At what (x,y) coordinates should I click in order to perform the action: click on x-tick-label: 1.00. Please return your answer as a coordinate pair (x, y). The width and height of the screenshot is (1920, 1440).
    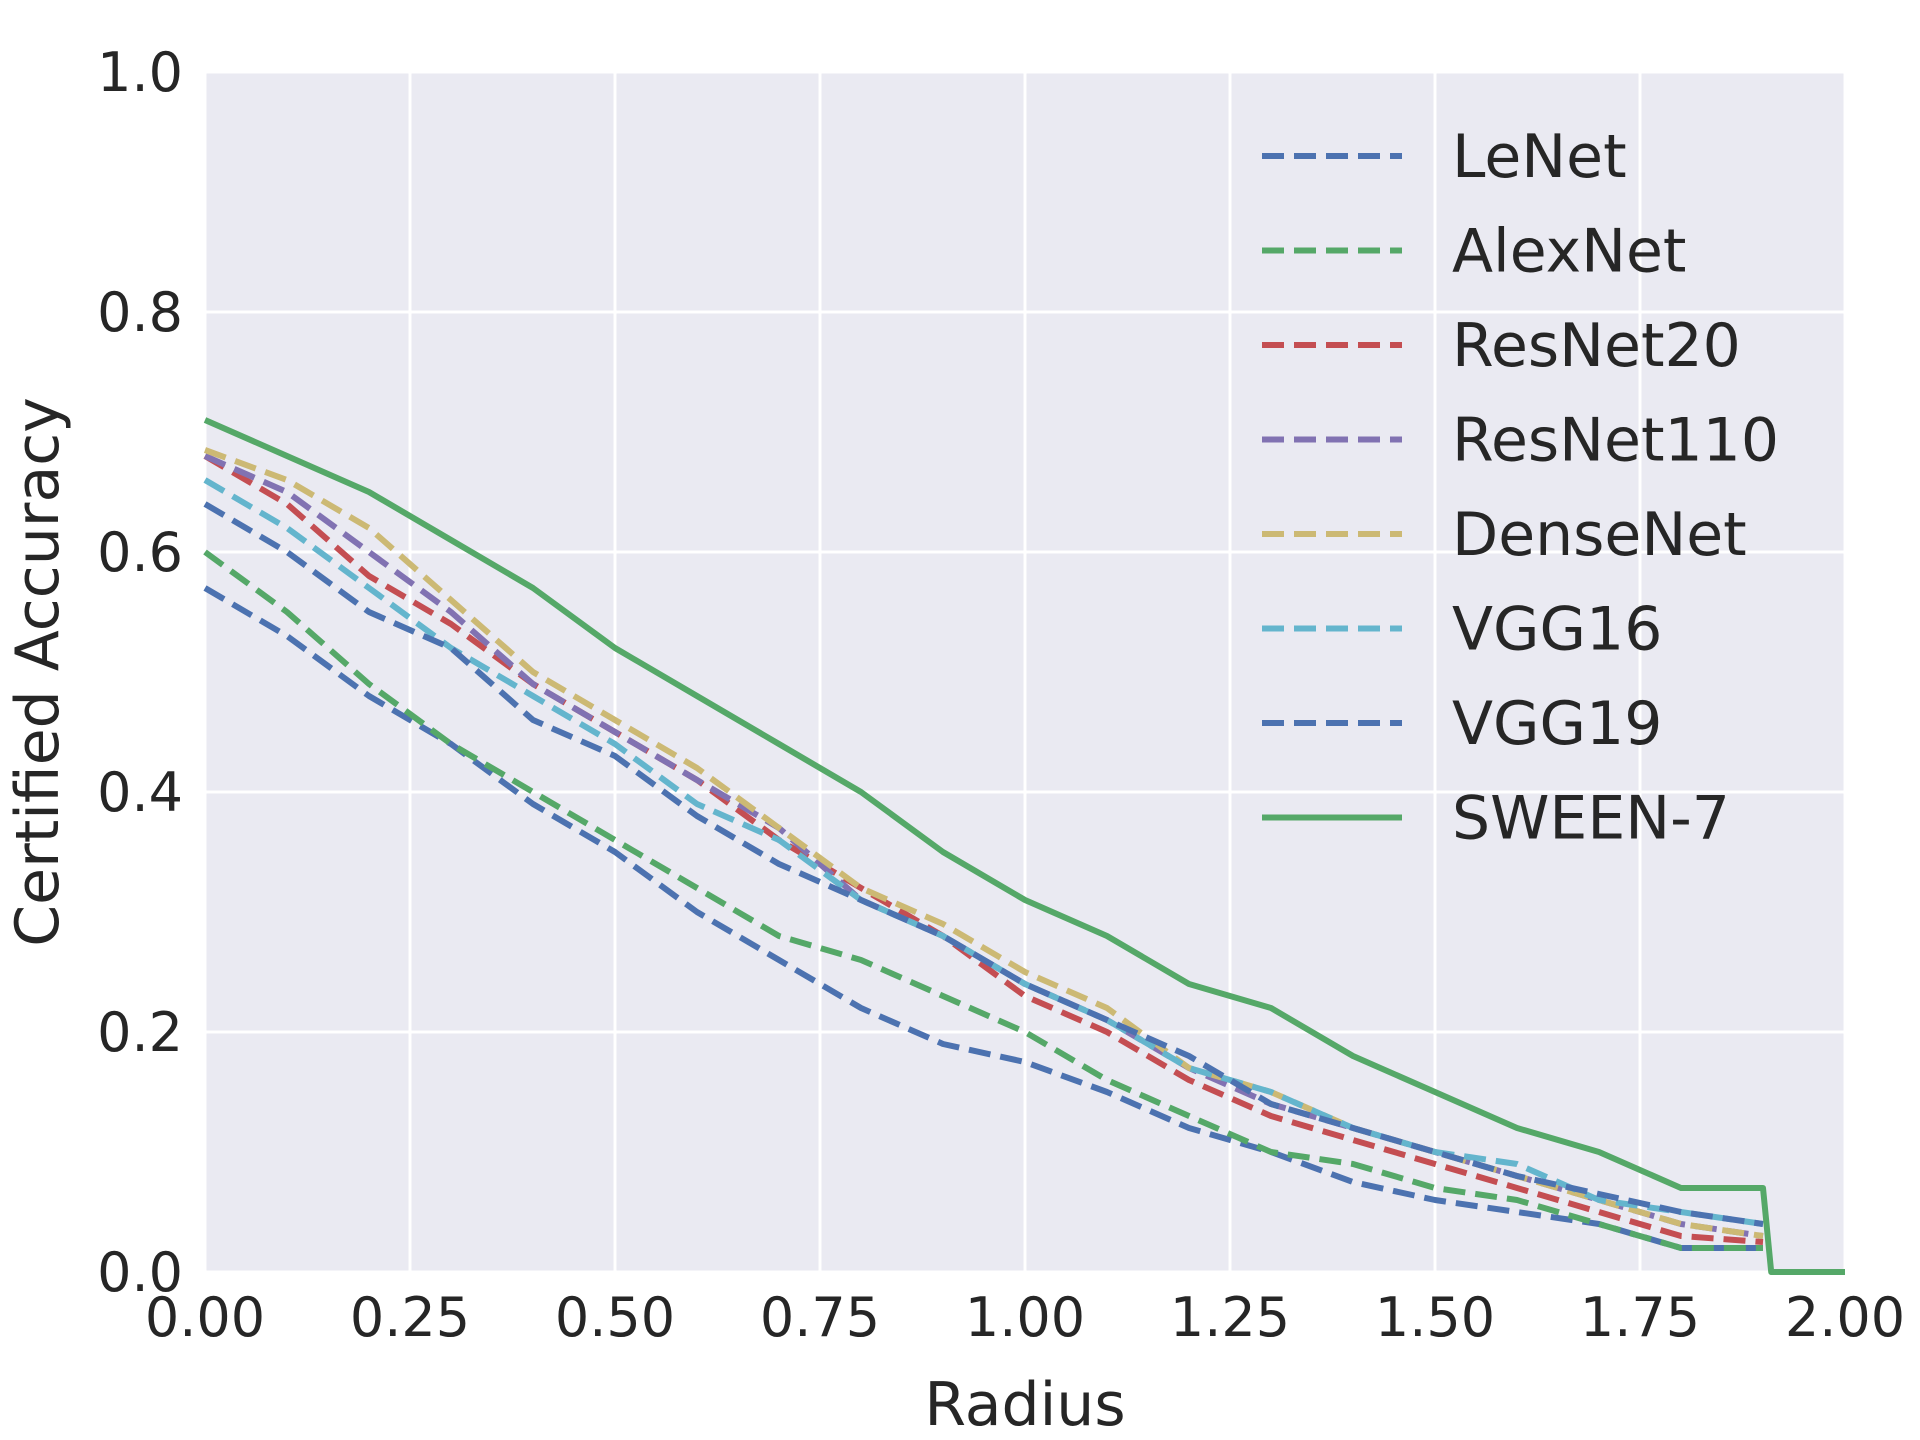
    Looking at the image, I should click on (1025, 1317).